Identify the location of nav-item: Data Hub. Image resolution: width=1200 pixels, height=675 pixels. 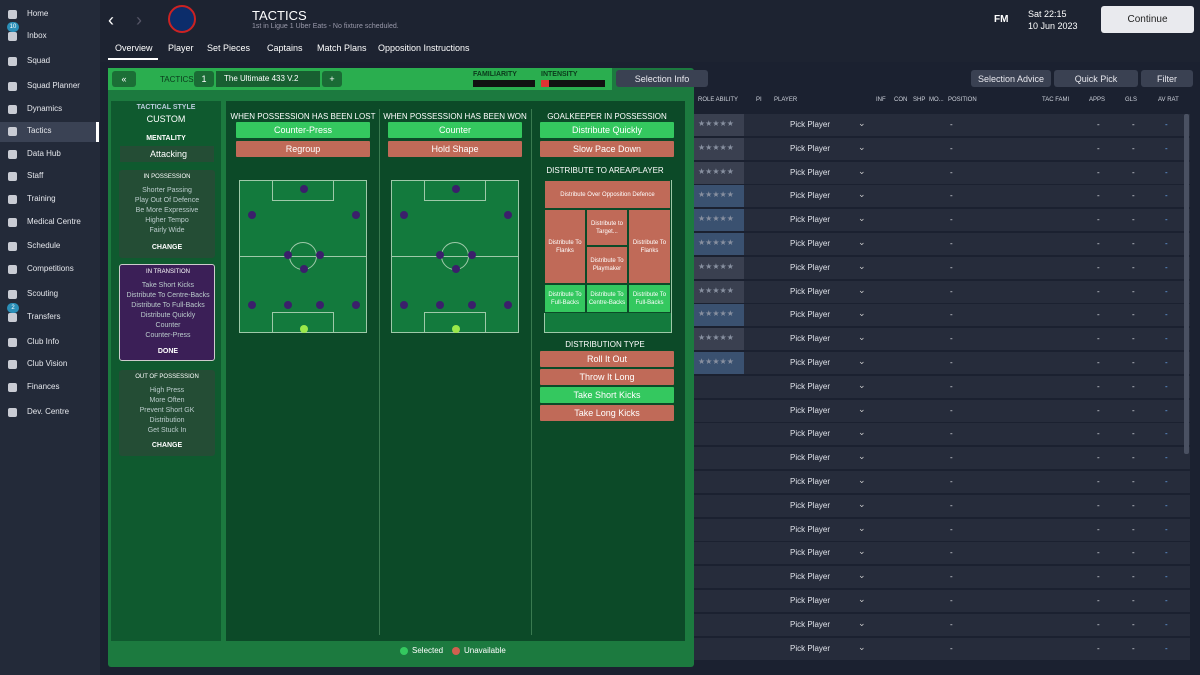
(44, 153).